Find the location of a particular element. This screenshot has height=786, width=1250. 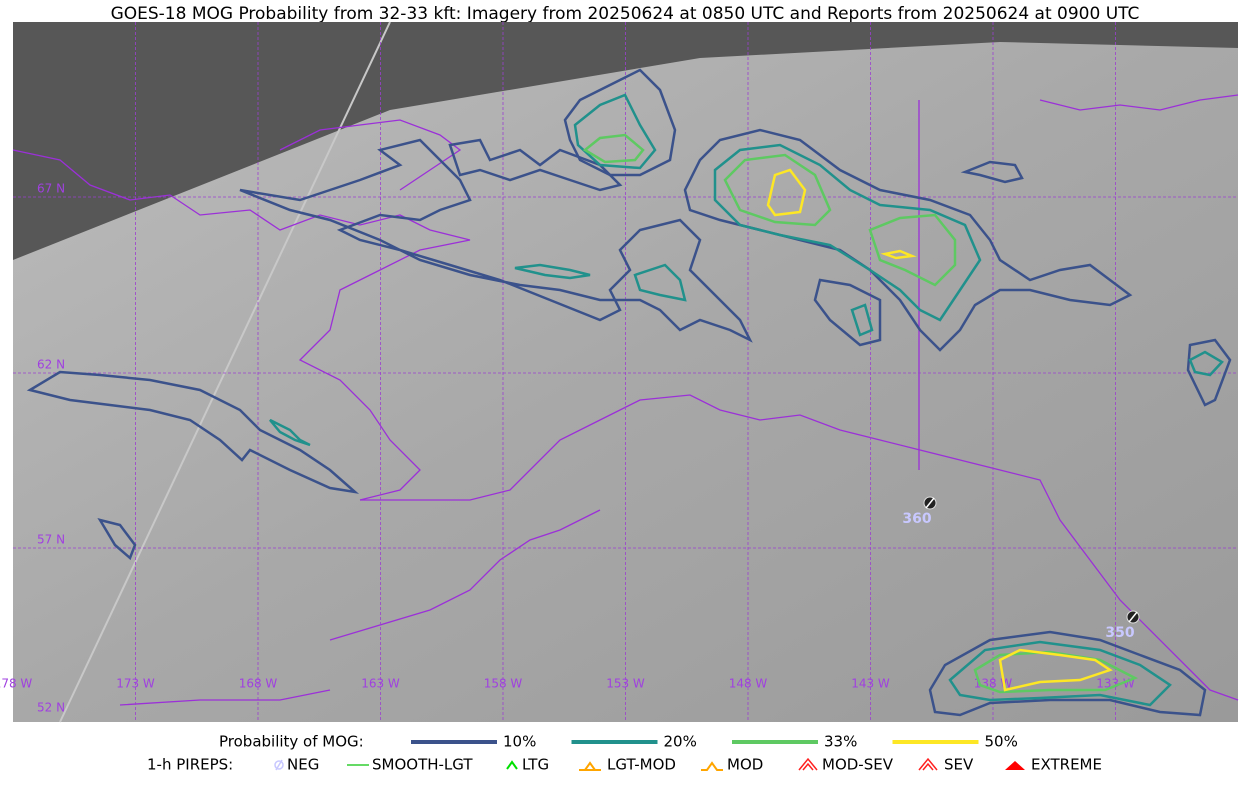

legend-label: 20% is located at coordinates (680, 742).